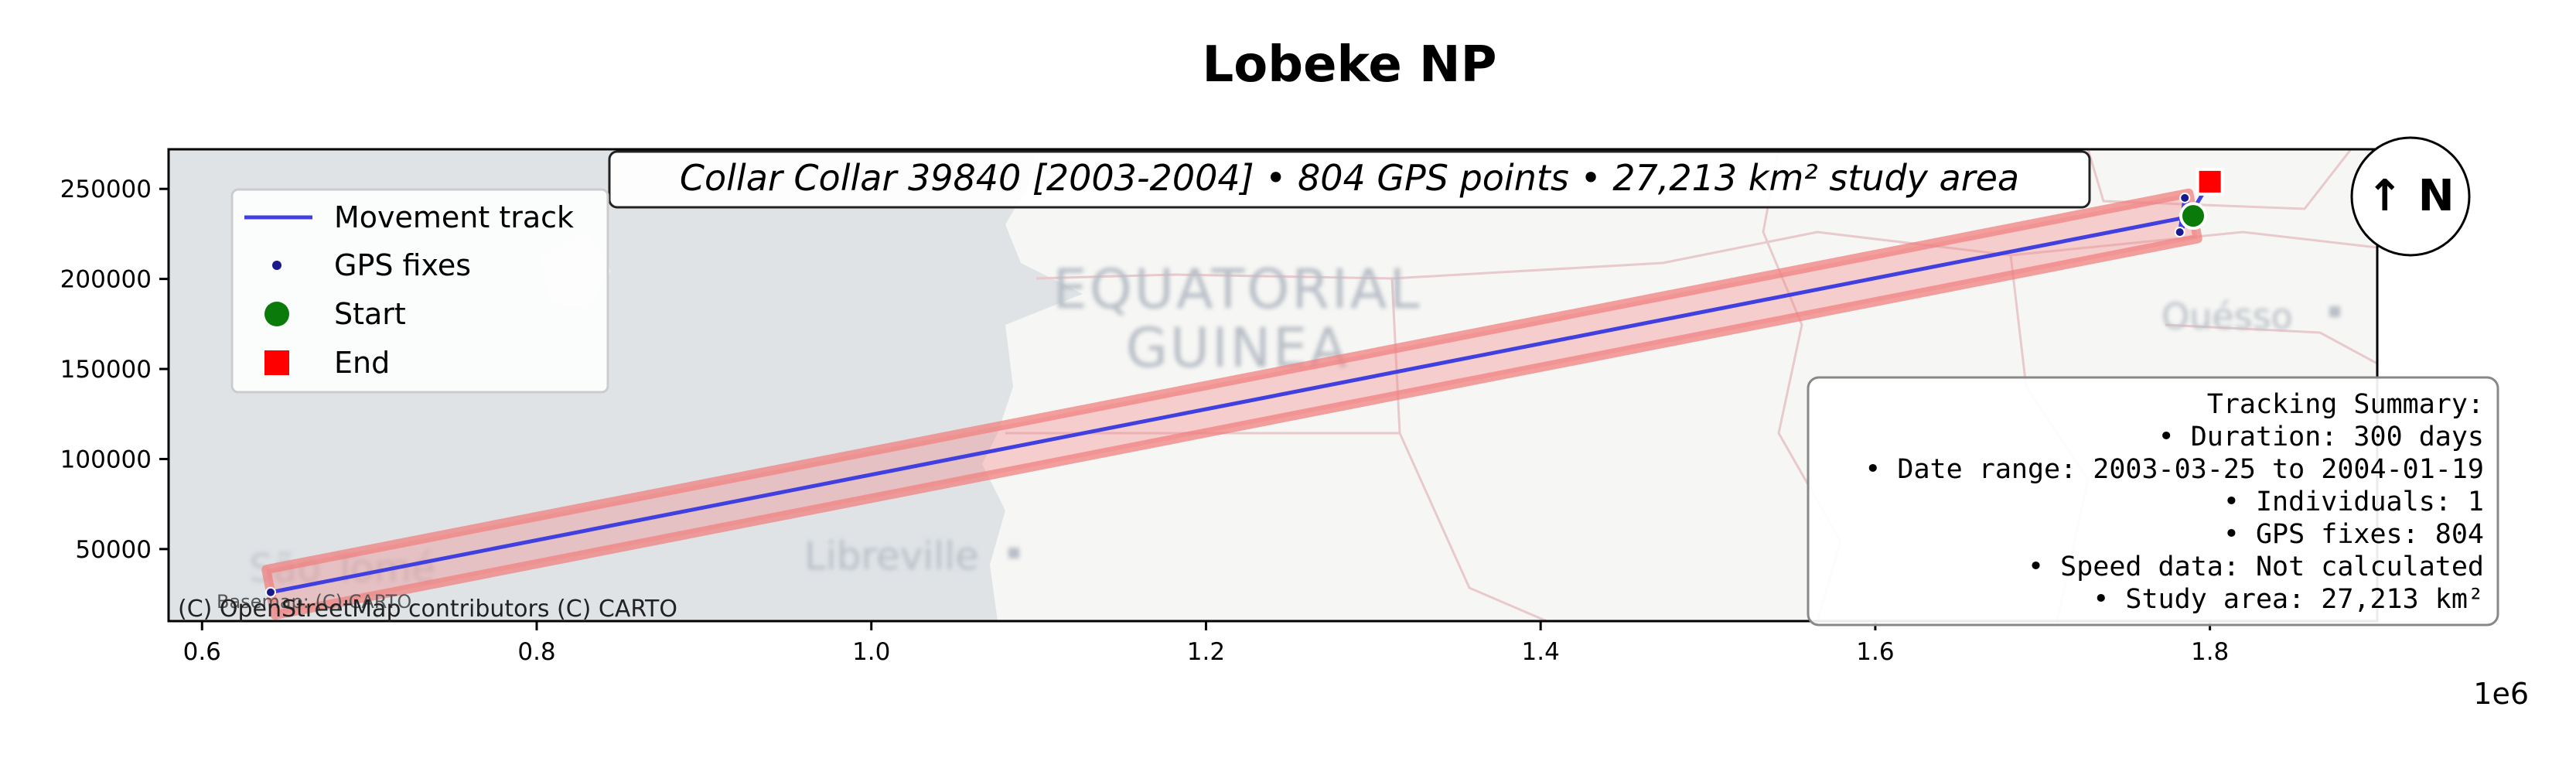 Image resolution: width=2576 pixels, height=758 pixels. I want to click on summary-study-area: • Study area: 27,213 km², so click(2288, 599).